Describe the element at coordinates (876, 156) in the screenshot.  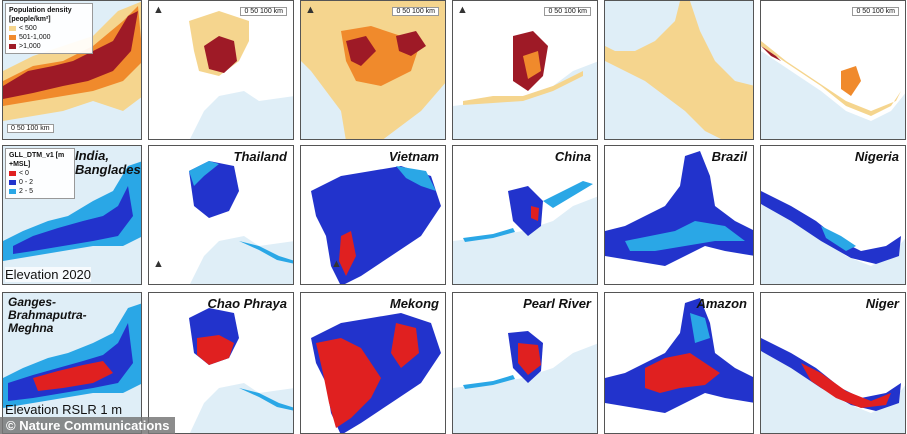
I see `country-label: Nigeria` at that location.